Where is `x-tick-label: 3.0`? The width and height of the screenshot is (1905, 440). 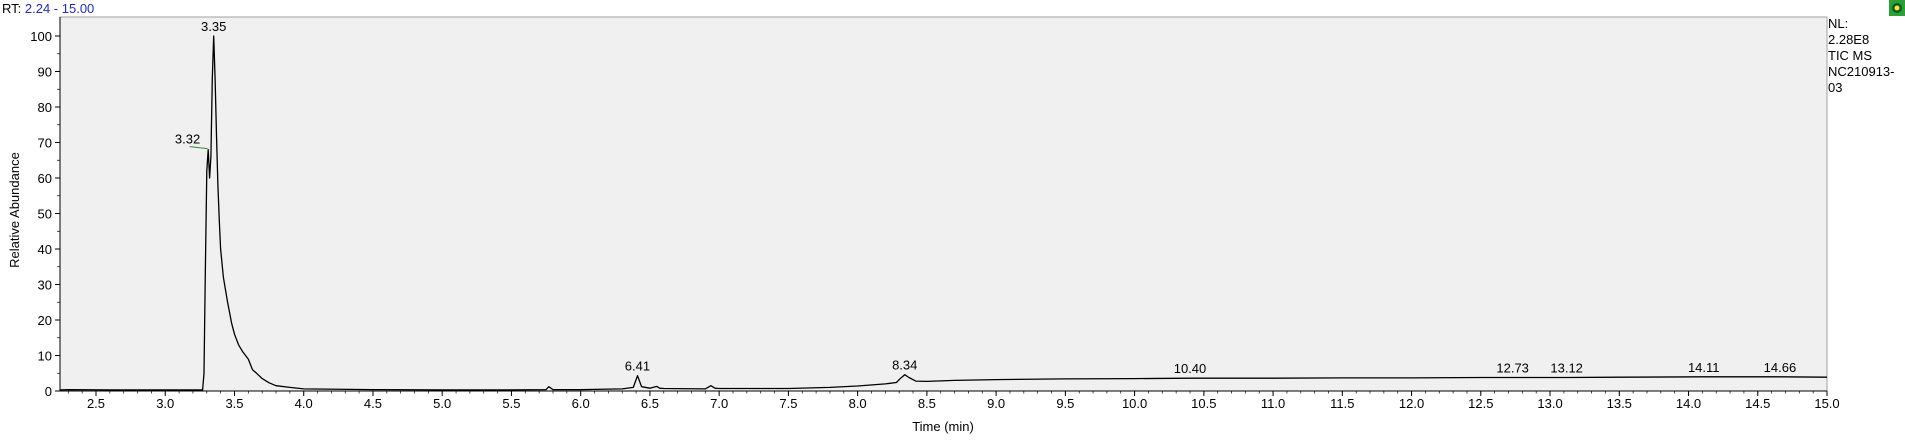 x-tick-label: 3.0 is located at coordinates (165, 403).